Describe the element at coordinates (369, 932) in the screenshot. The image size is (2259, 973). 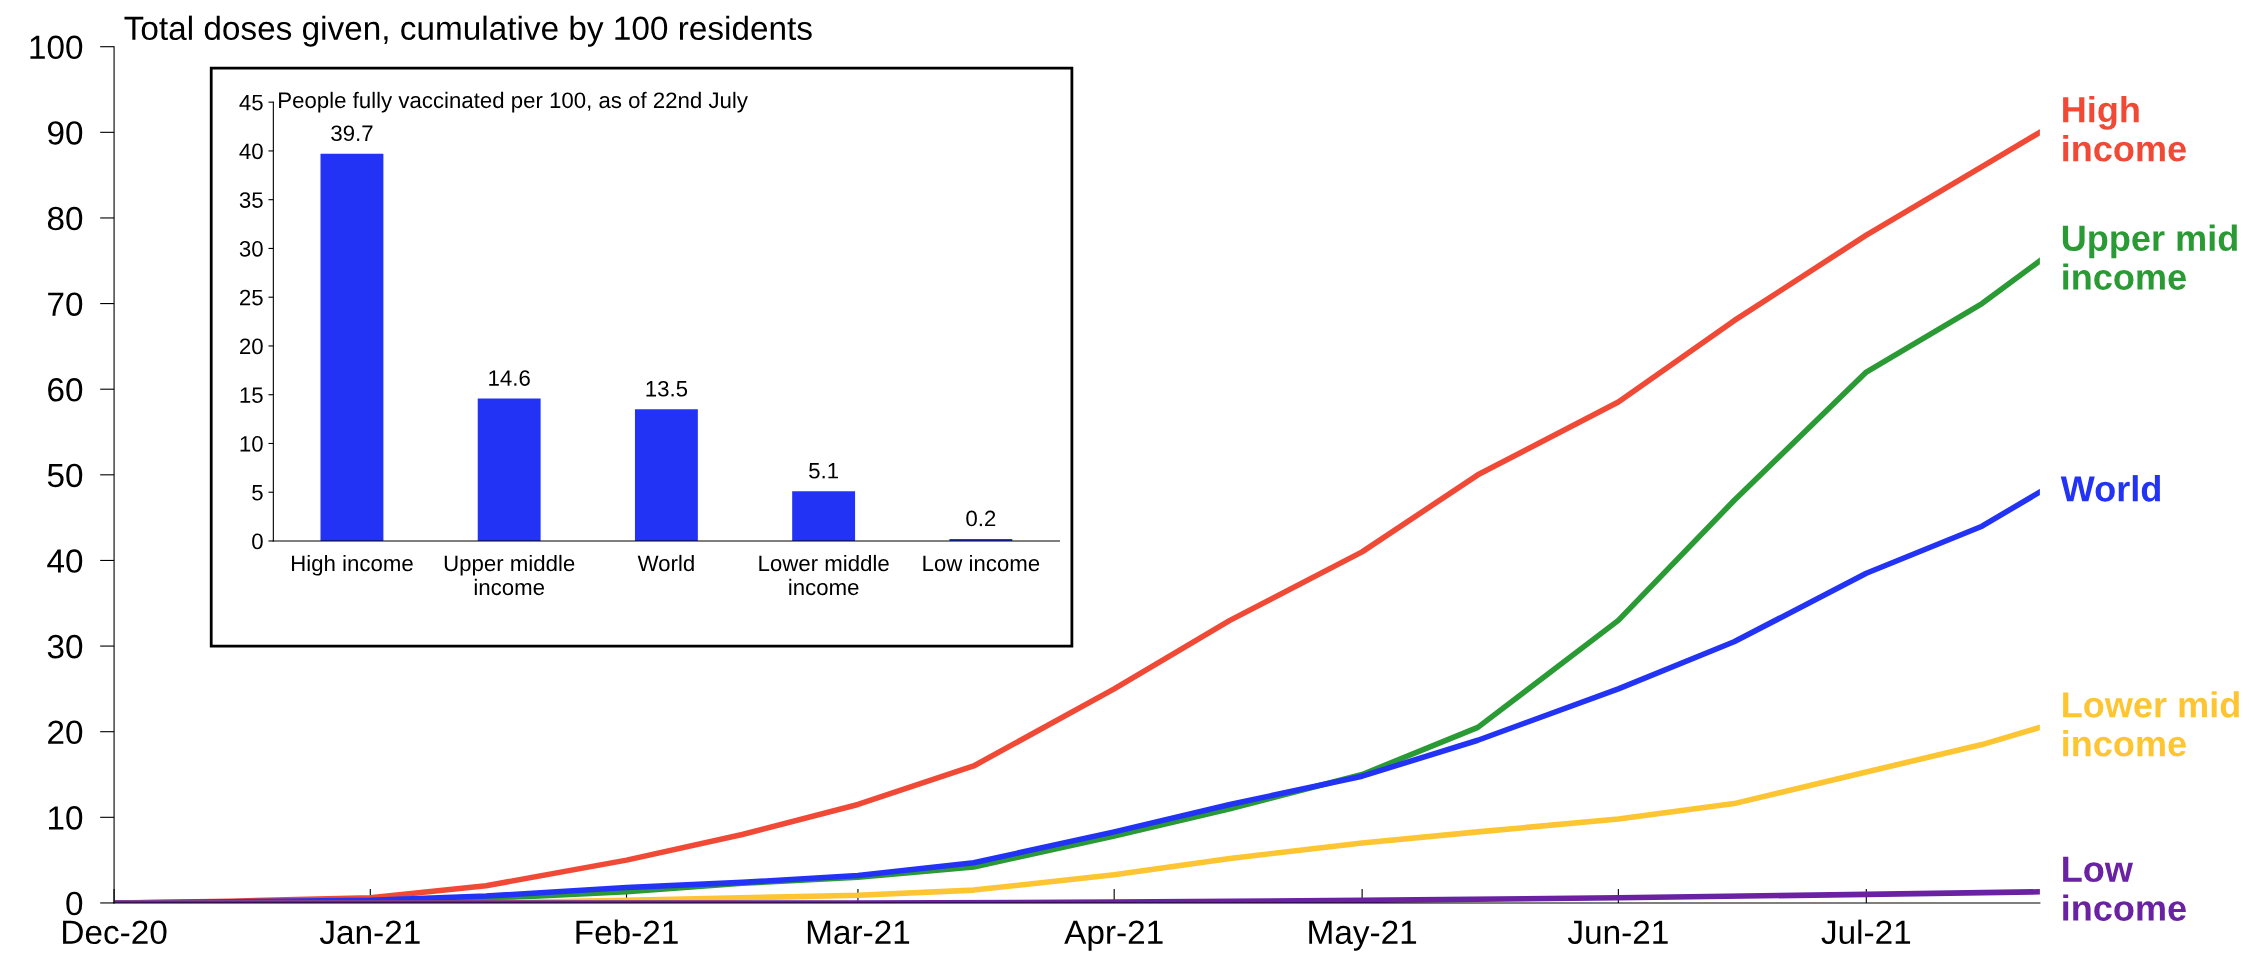
I see `x-tick-label: Jan-21` at that location.